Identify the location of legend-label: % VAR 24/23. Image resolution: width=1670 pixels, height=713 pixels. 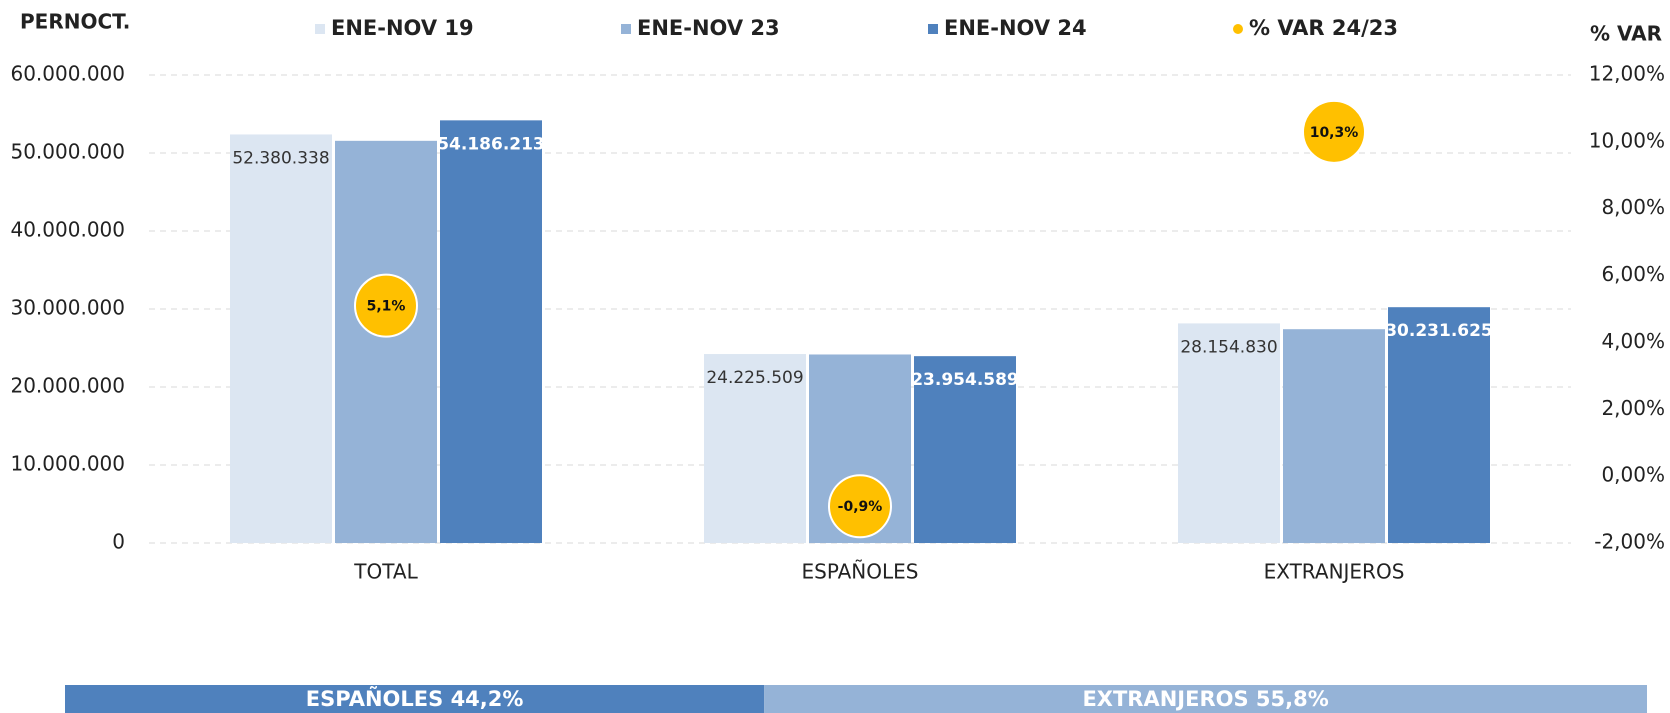
(1323, 28).